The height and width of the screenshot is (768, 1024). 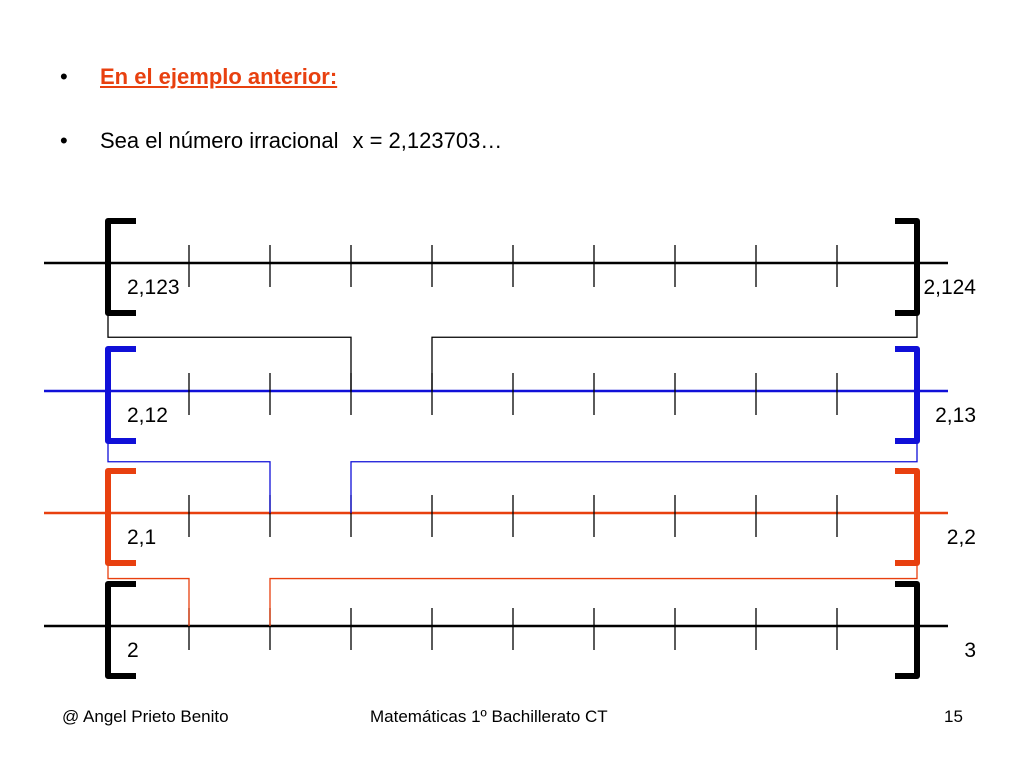 I want to click on footer-page-number: 15, so click(x=953, y=716).